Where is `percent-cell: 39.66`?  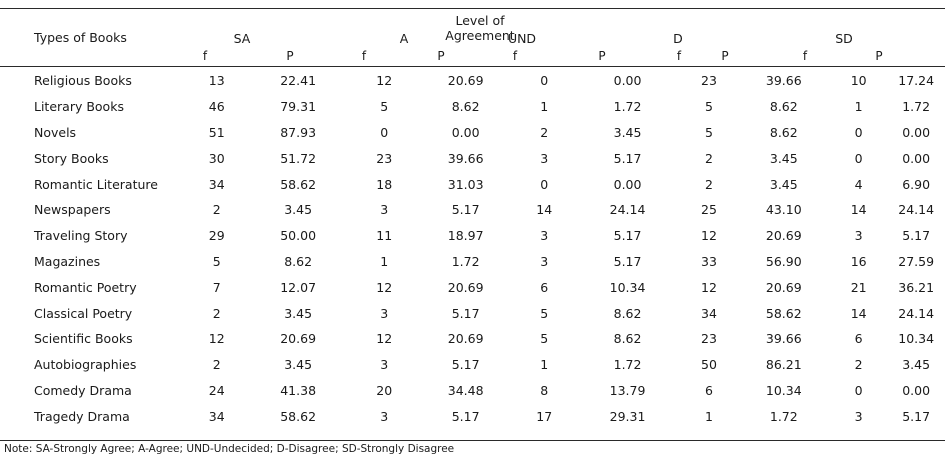 percent-cell: 39.66 is located at coordinates (783, 81).